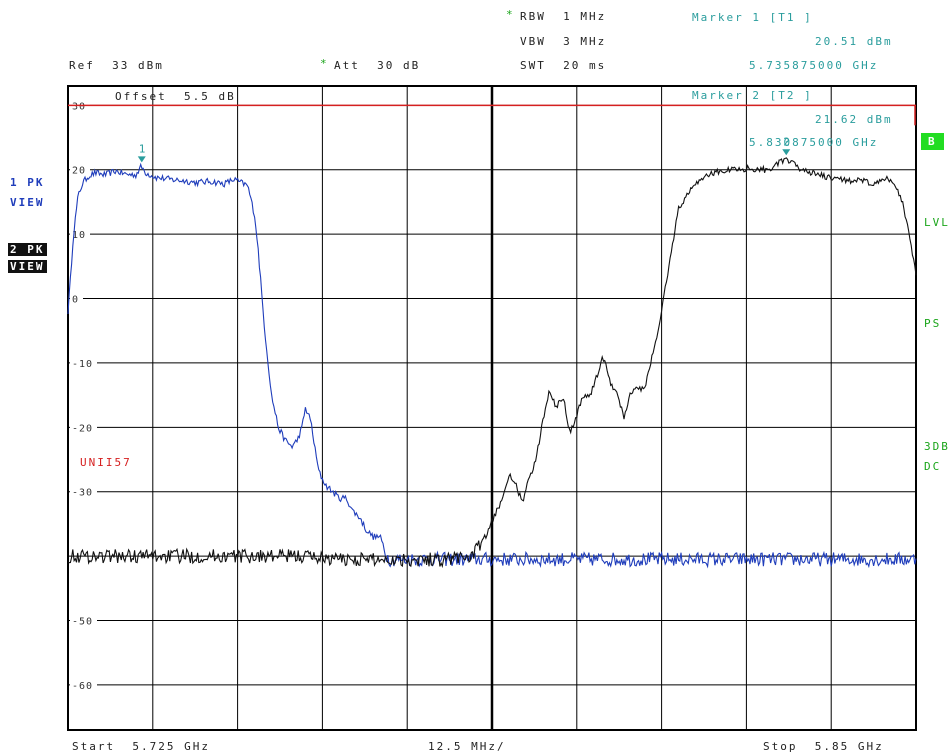 The width and height of the screenshot is (951, 755). Describe the element at coordinates (937, 446) in the screenshot. I see `3db-indicator: 3DB` at that location.